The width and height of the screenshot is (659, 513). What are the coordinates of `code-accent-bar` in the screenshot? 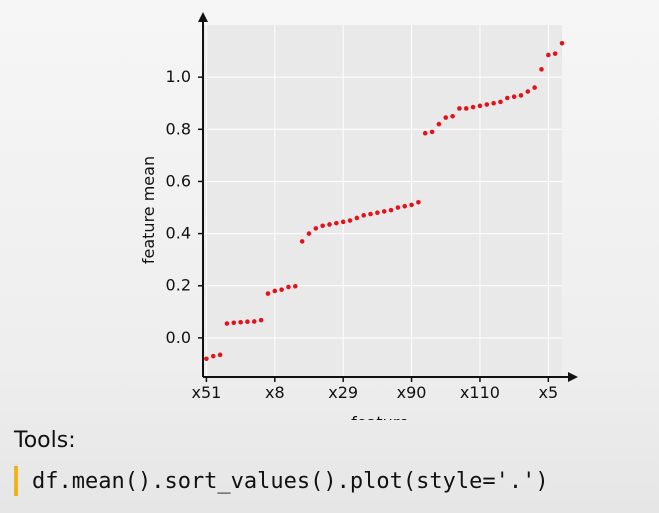 It's located at (16, 481).